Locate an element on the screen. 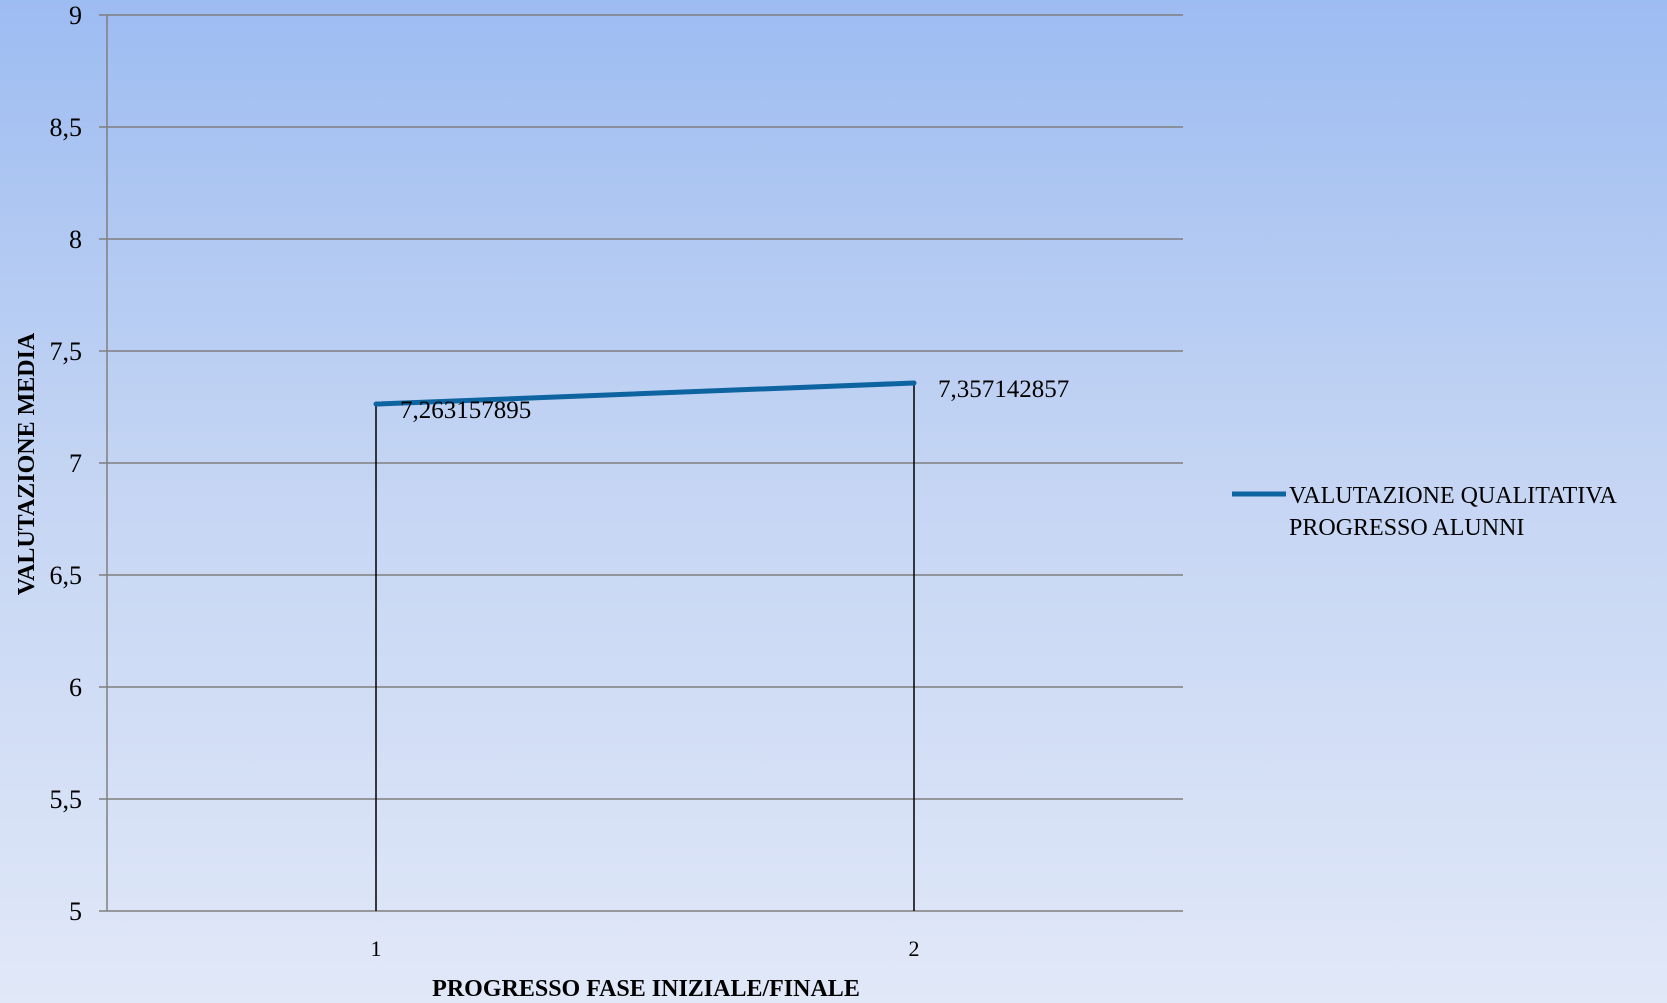 The height and width of the screenshot is (1003, 1667). legend-label-line-1: VALUTAZIONE QUALITATIVA is located at coordinates (1453, 496).